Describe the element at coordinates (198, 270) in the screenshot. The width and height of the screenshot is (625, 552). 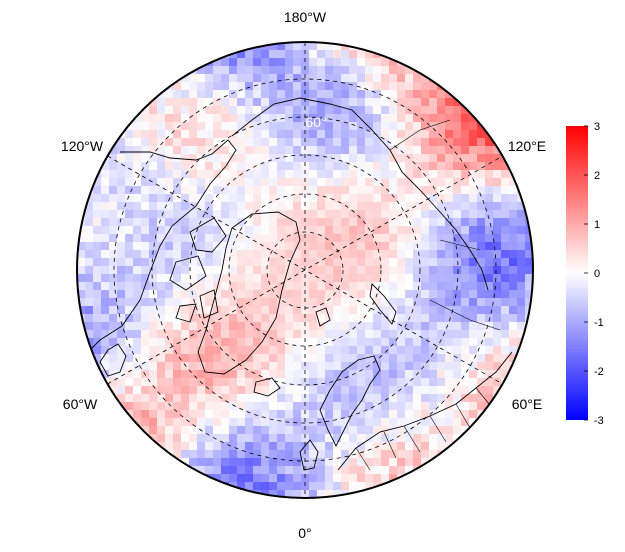
I see `arctic-archipelago-coastline` at that location.